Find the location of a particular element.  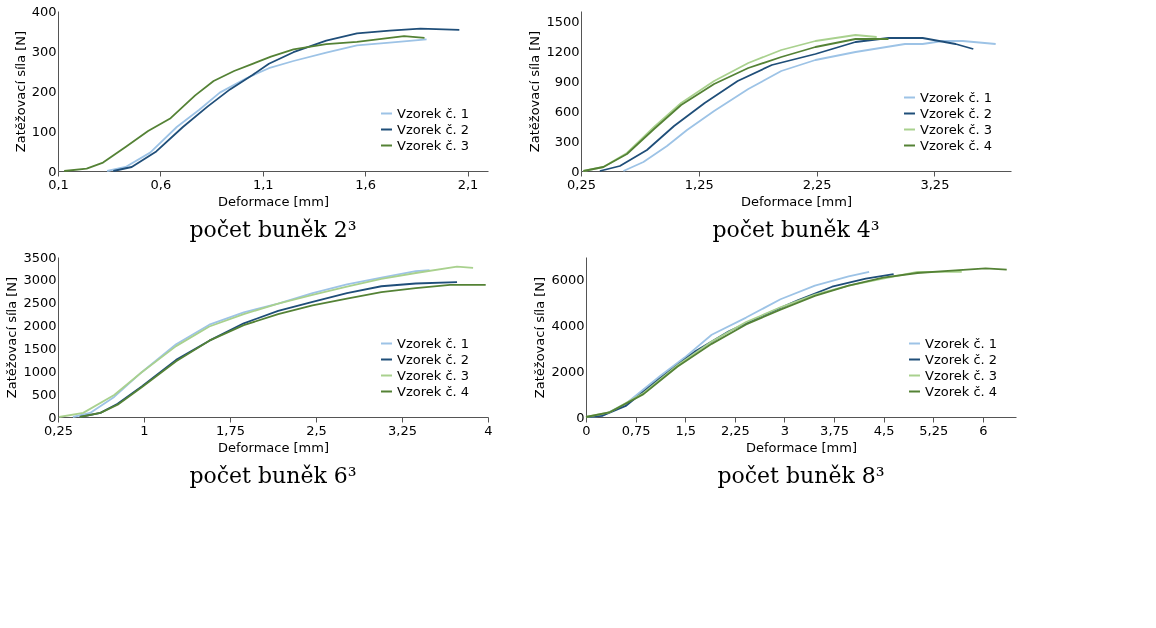

x-tick-label: 1,5 is located at coordinates (686, 430).